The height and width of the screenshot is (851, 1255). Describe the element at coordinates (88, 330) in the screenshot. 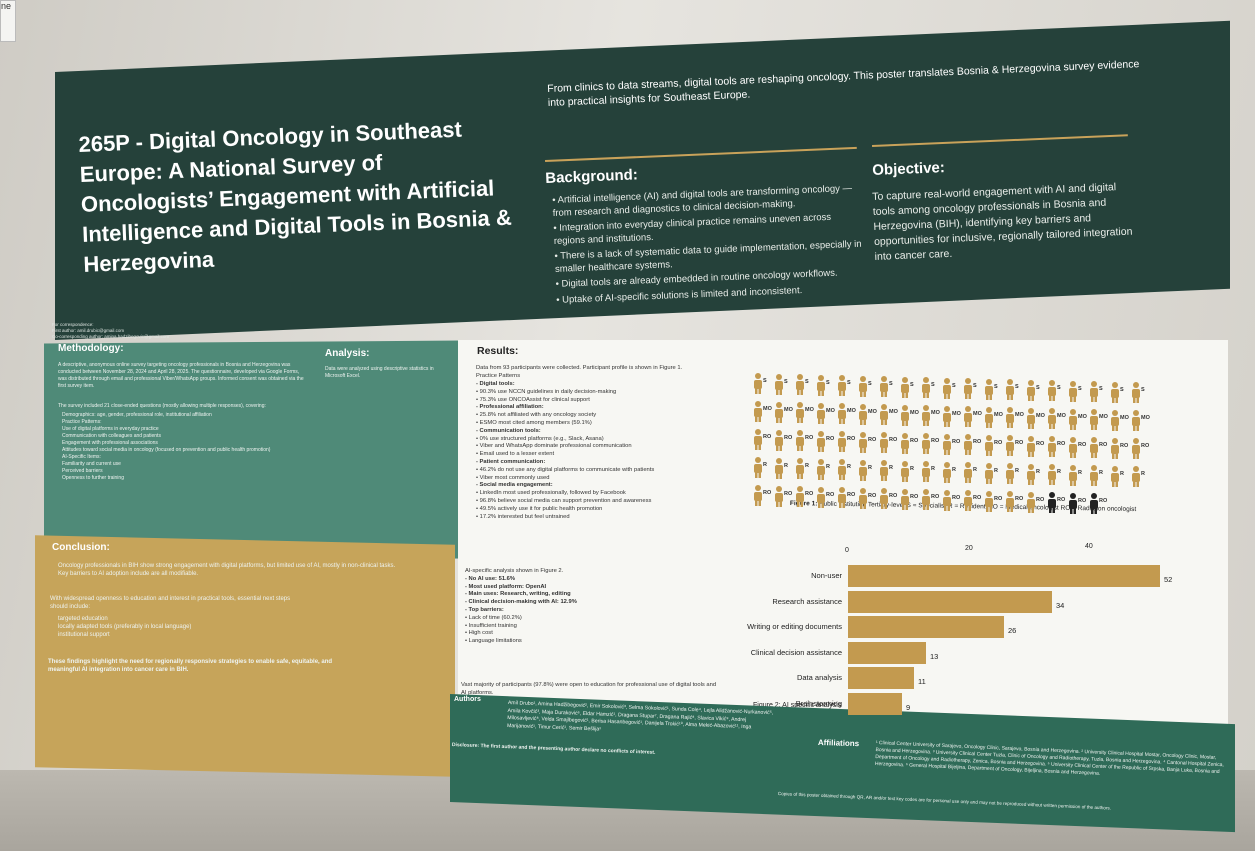

I see `correspondence-first: First author: amil.drubic@gmail.com` at that location.